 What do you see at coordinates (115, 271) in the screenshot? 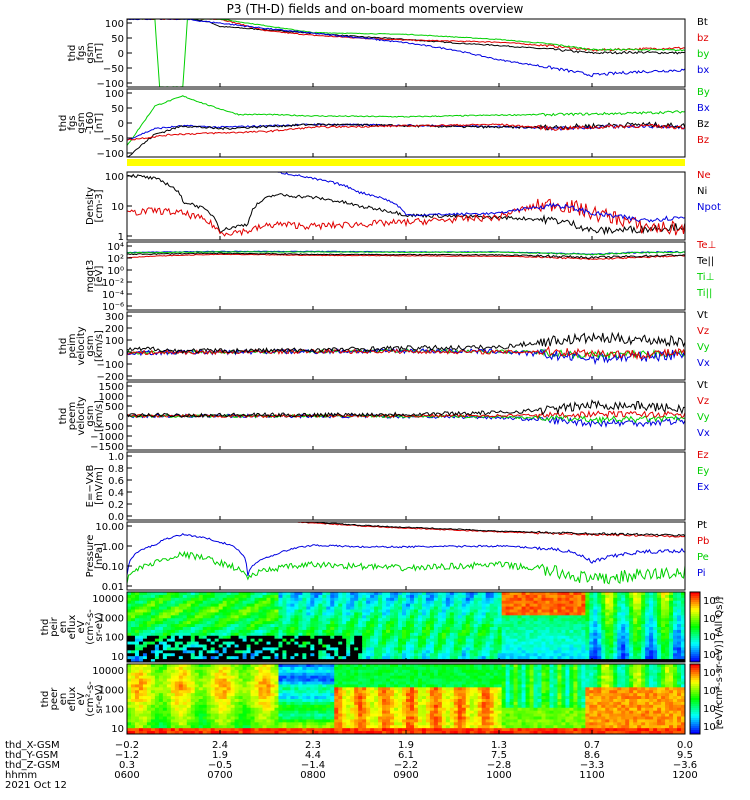
I see `y-tick-label: 10⁰` at bounding box center [115, 271].